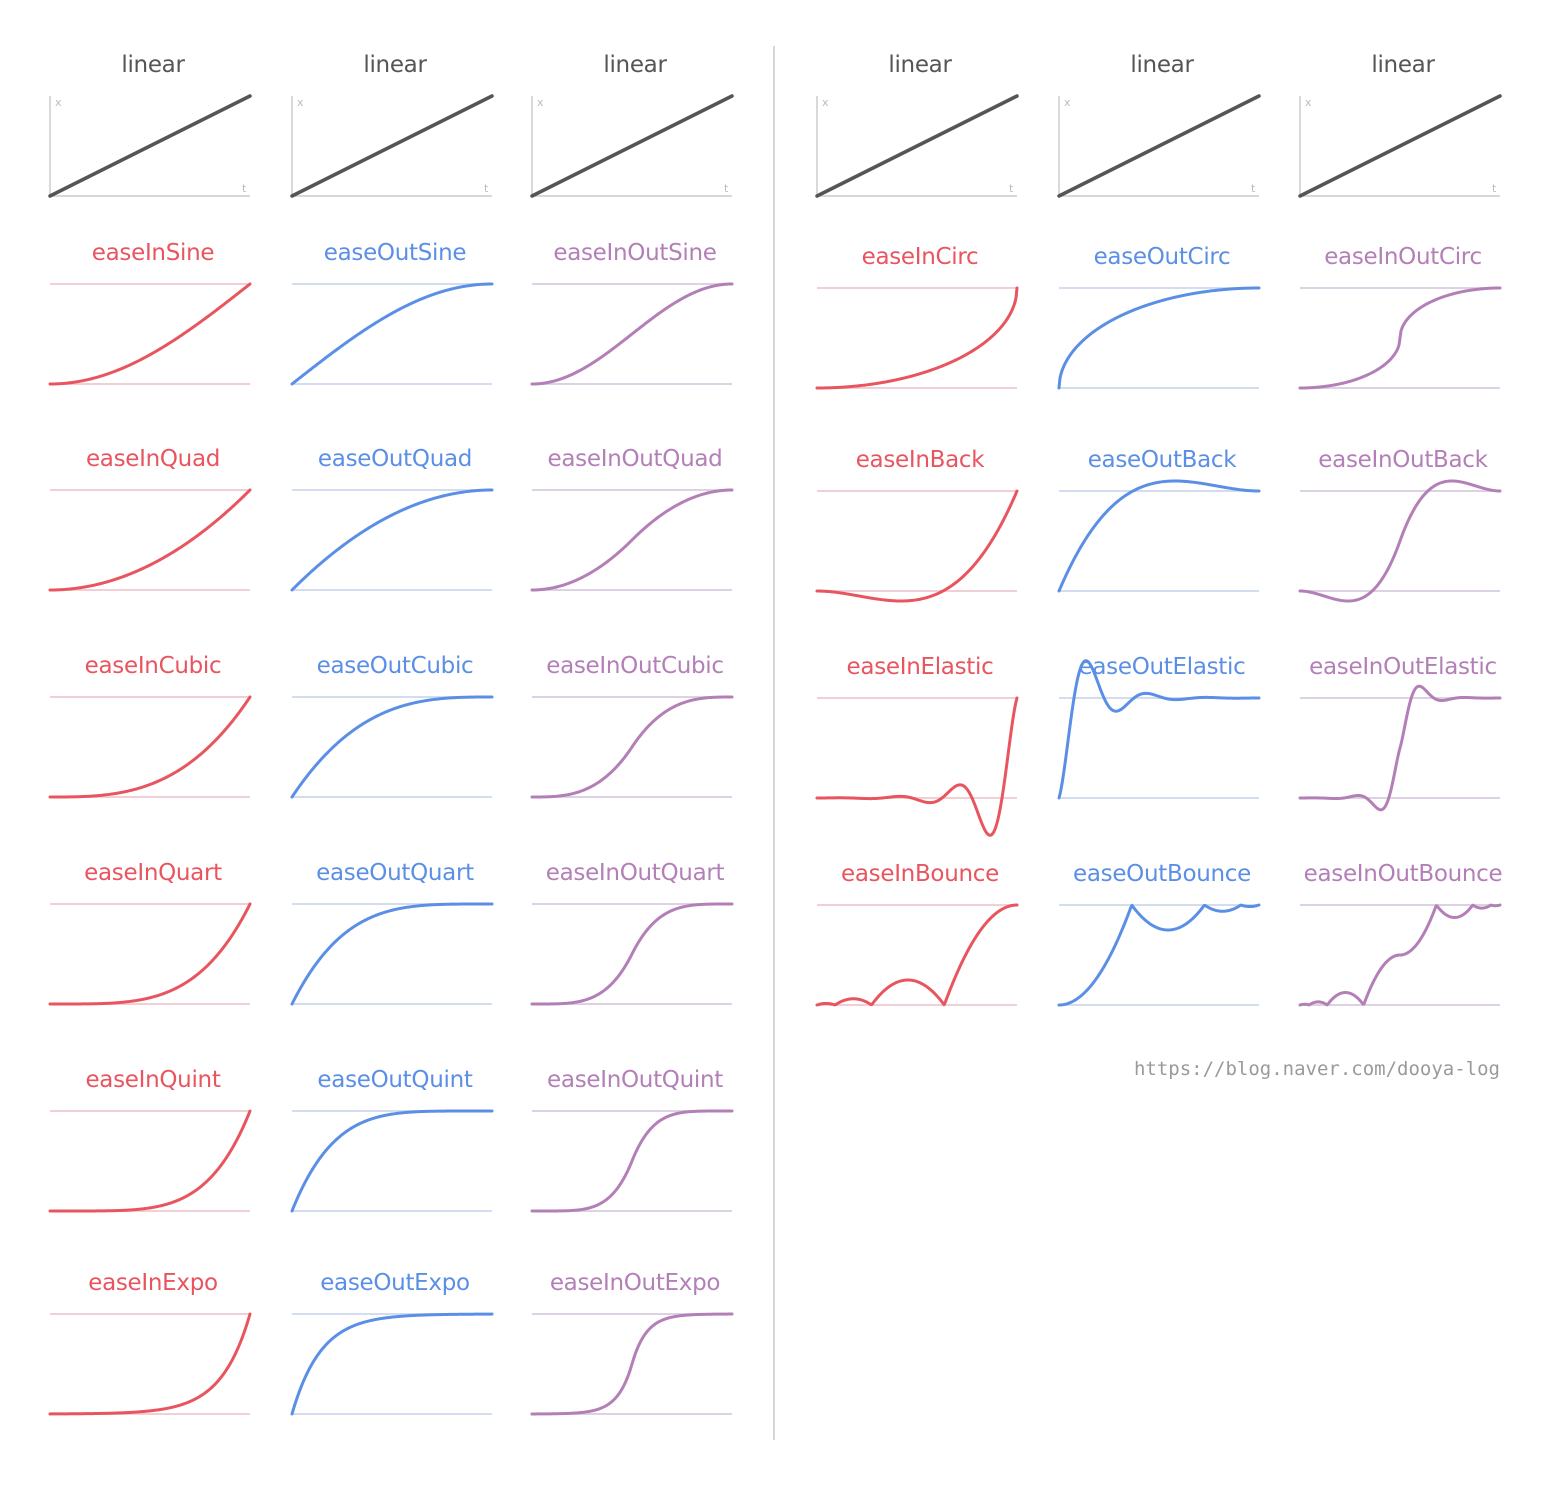  Describe the element at coordinates (1316, 1069) in the screenshot. I see `watermark-url: https://blog.naver.com/dooya-log` at that location.